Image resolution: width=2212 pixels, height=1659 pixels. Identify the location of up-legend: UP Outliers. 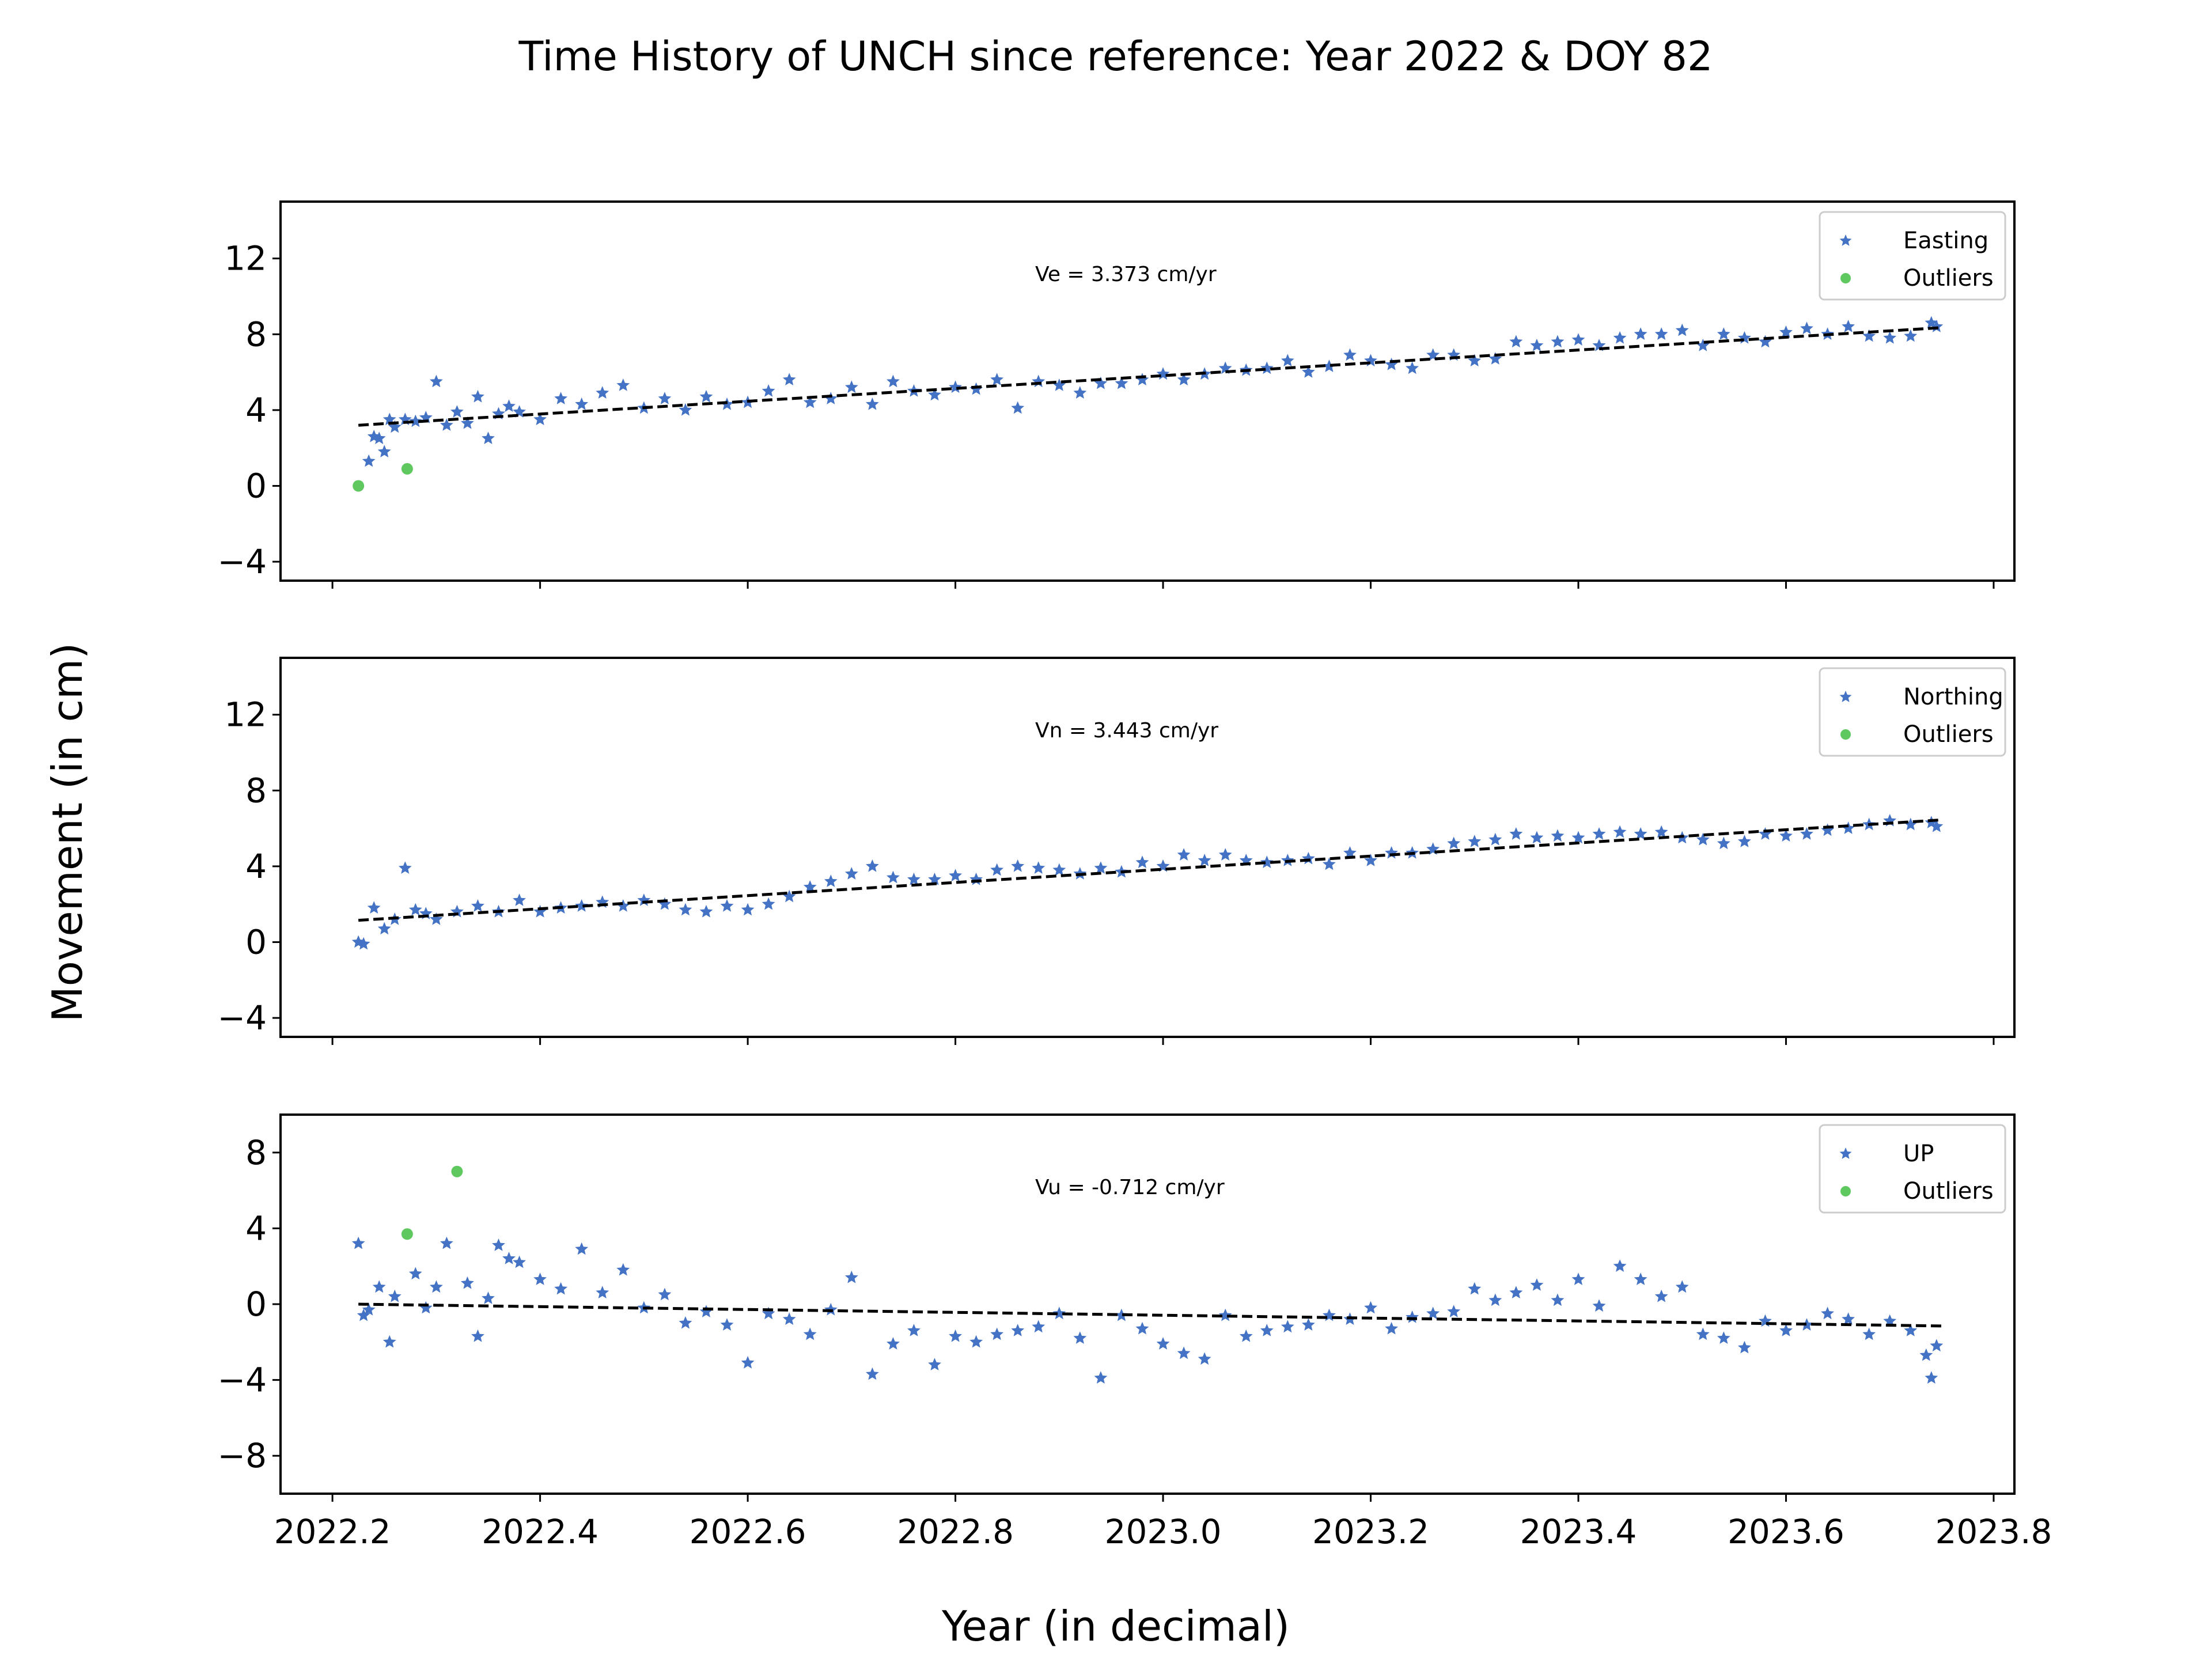
(1912, 1169).